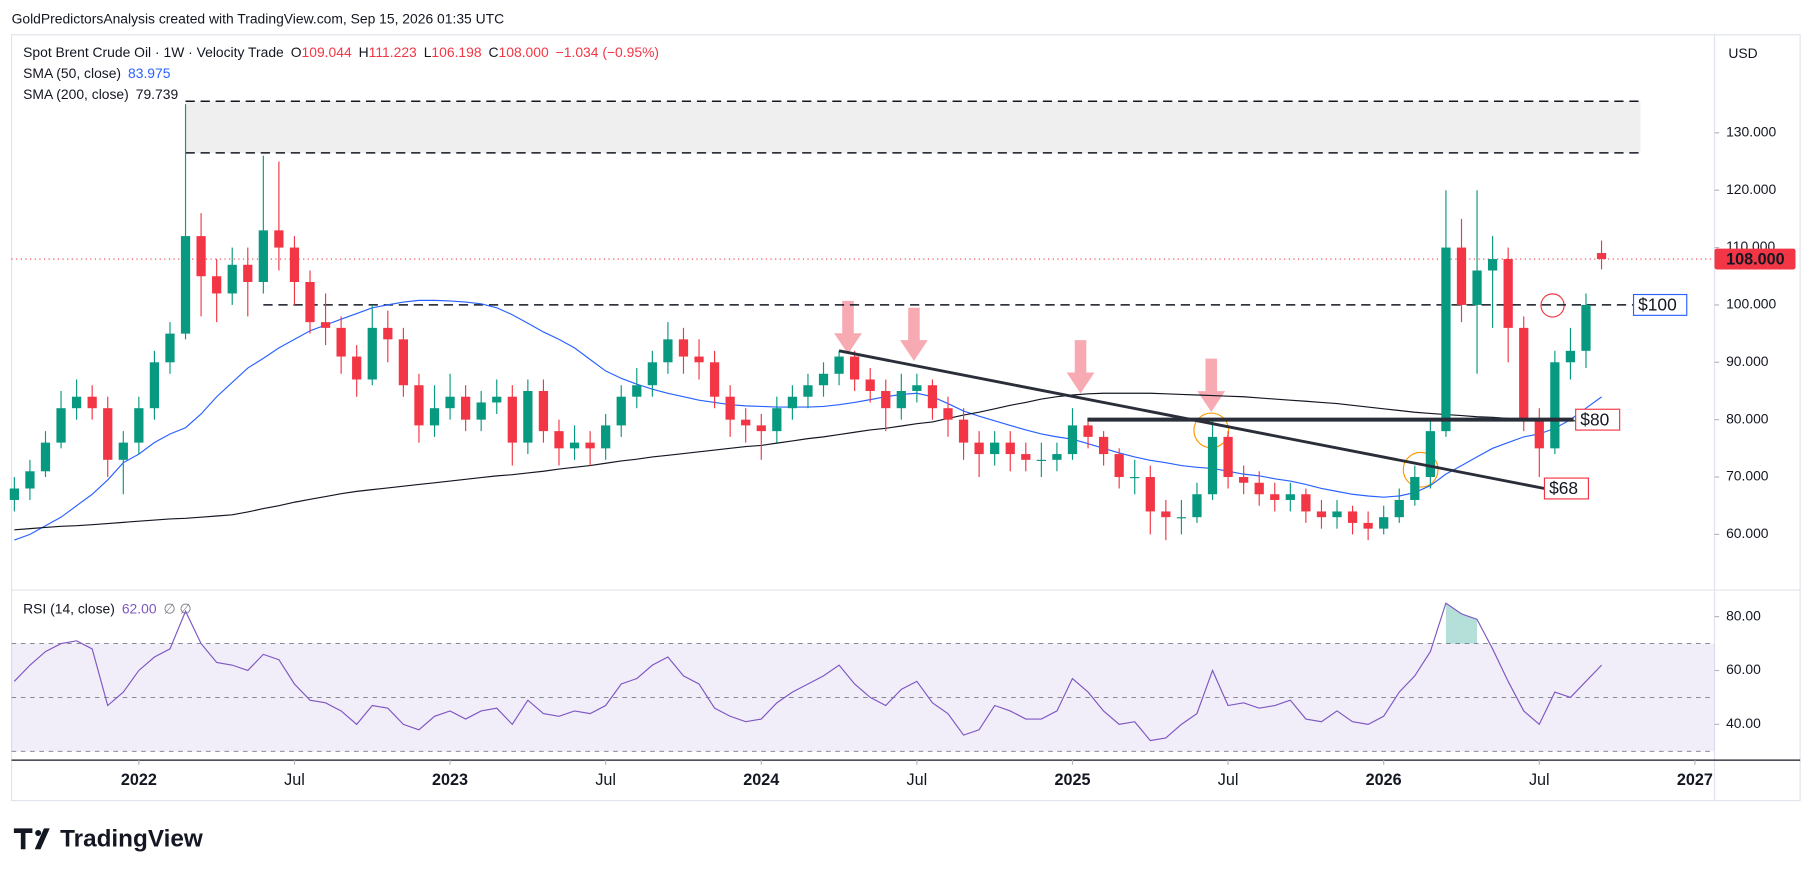  Describe the element at coordinates (1751, 189) in the screenshot. I see `y-tick-label: 120.000` at that location.